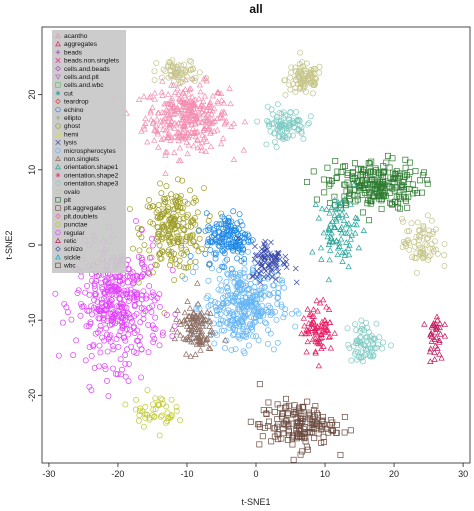 The height and width of the screenshot is (511, 474). I want to click on legend-label: teardrop, so click(76, 102).